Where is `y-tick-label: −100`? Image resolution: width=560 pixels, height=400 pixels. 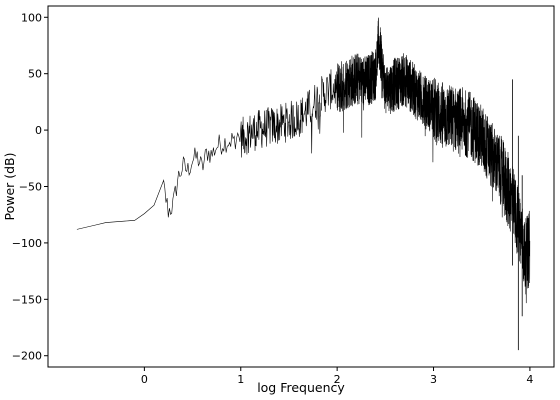
y-tick-label: −100 is located at coordinates (27, 243).